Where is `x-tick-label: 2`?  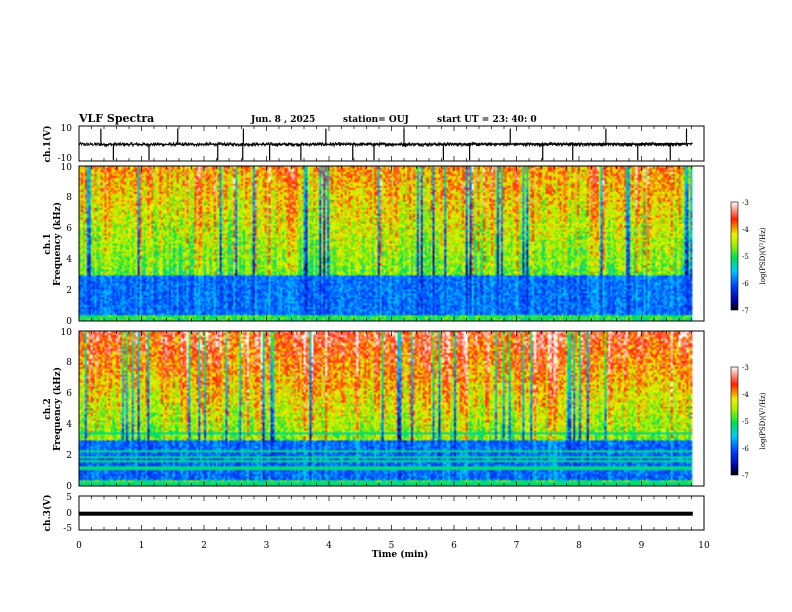
x-tick-label: 2 is located at coordinates (204, 546).